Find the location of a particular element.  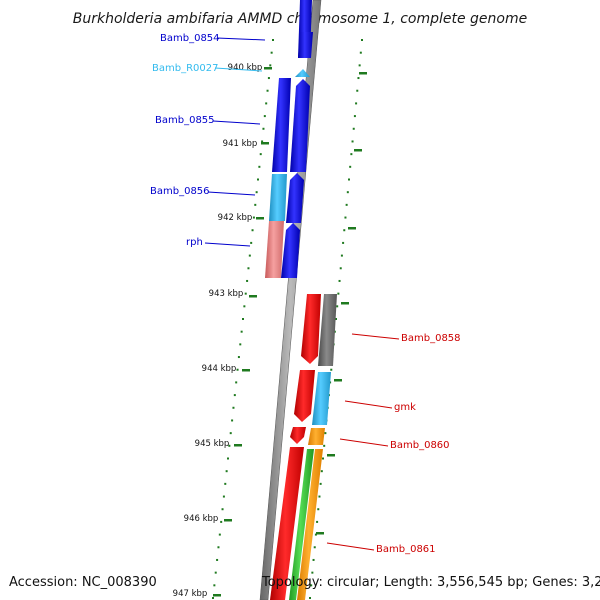

tick-label: 940 kbp is located at coordinates (245, 68).